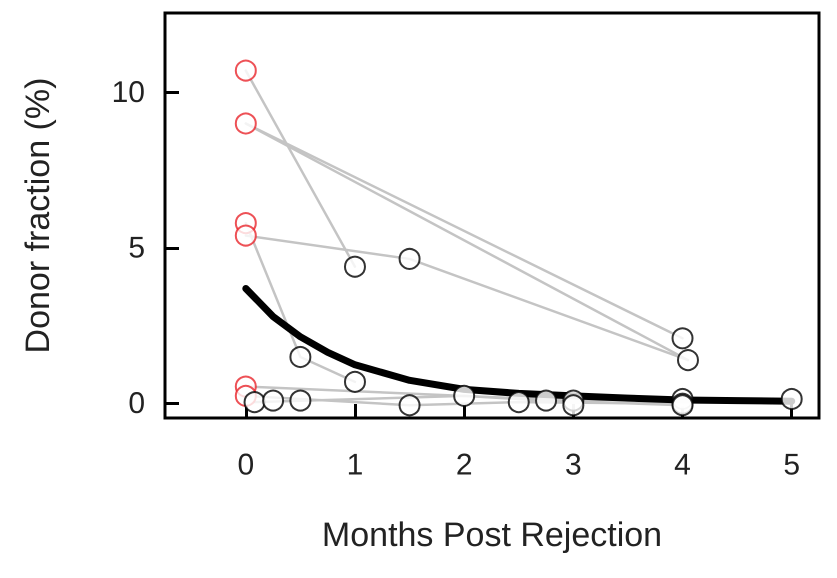 Image resolution: width=837 pixels, height=578 pixels. I want to click on x-tick-label: 1, so click(355, 465).